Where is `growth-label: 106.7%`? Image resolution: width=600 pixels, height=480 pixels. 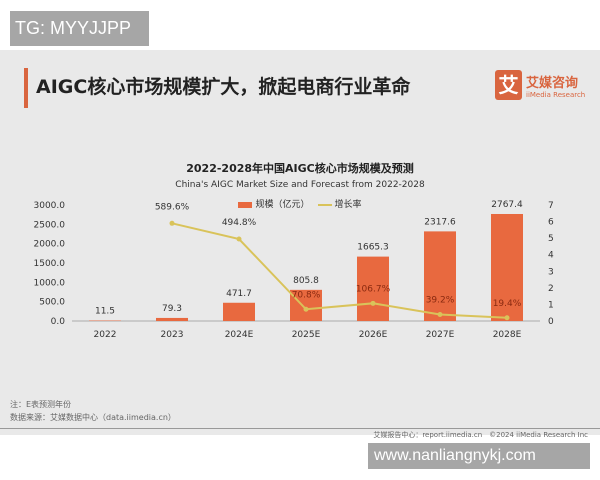 growth-label: 106.7% is located at coordinates (373, 289).